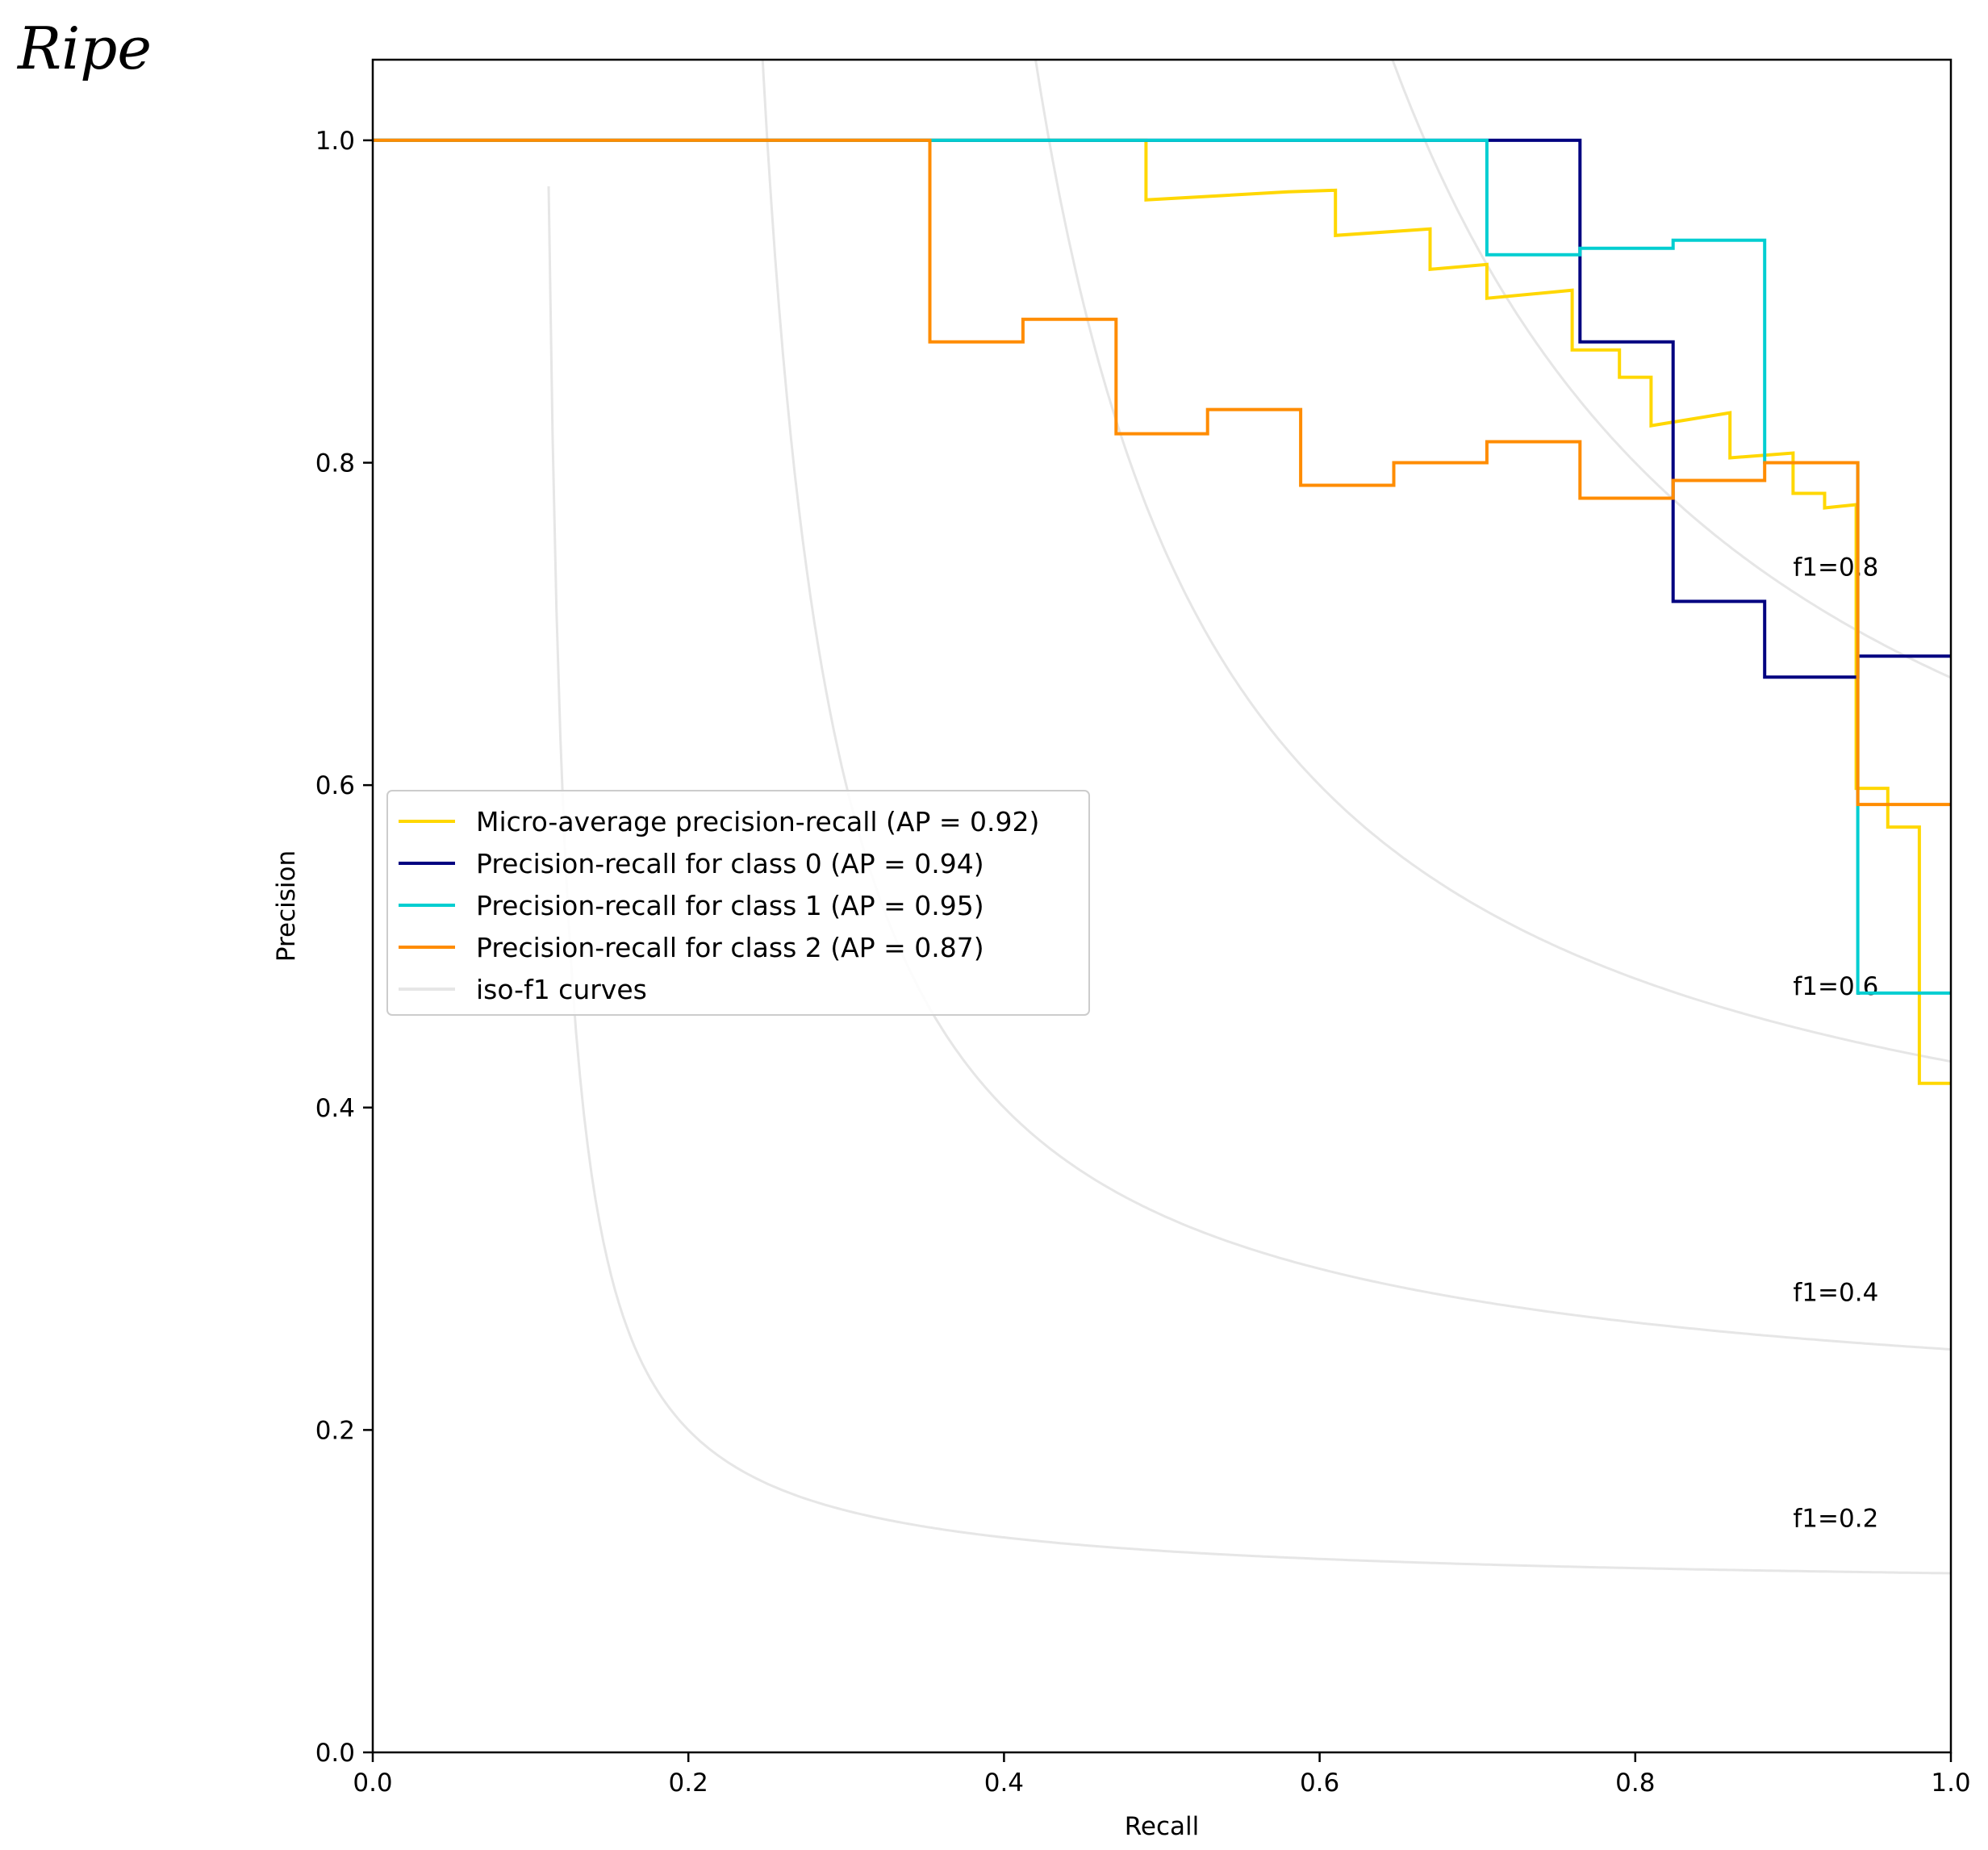 The height and width of the screenshot is (1850, 1988). What do you see at coordinates (335, 463) in the screenshot?
I see `y-tick-label-4: 0.8` at bounding box center [335, 463].